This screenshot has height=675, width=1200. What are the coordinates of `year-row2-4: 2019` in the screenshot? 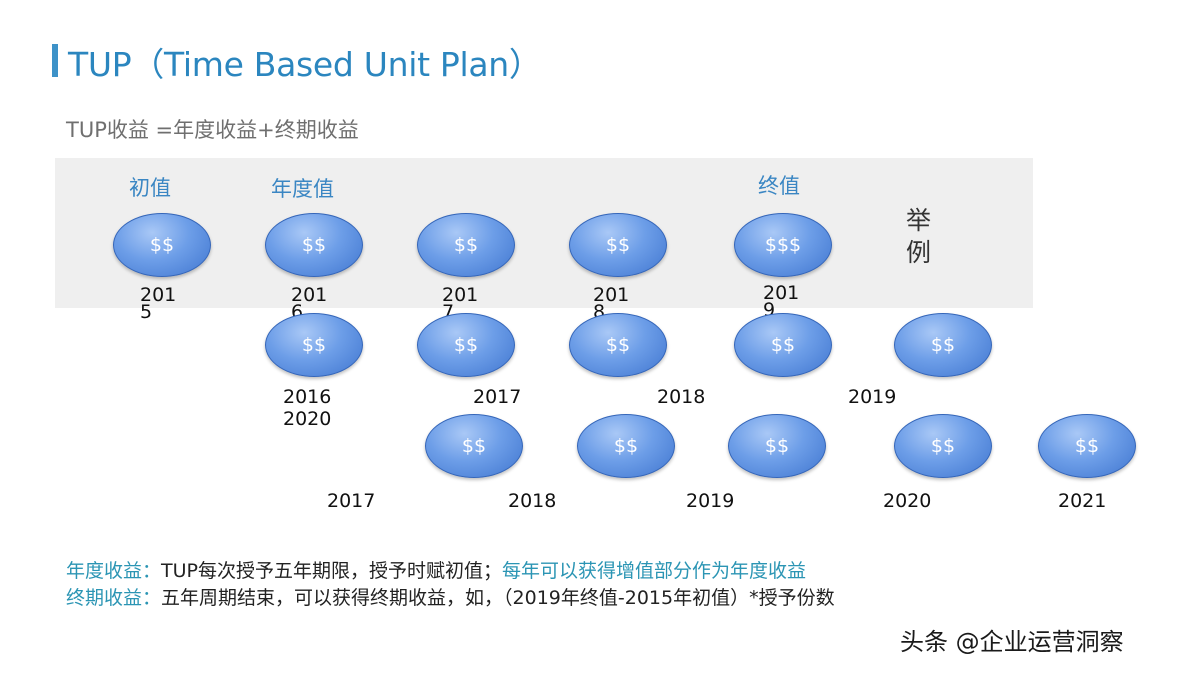 It's located at (872, 397).